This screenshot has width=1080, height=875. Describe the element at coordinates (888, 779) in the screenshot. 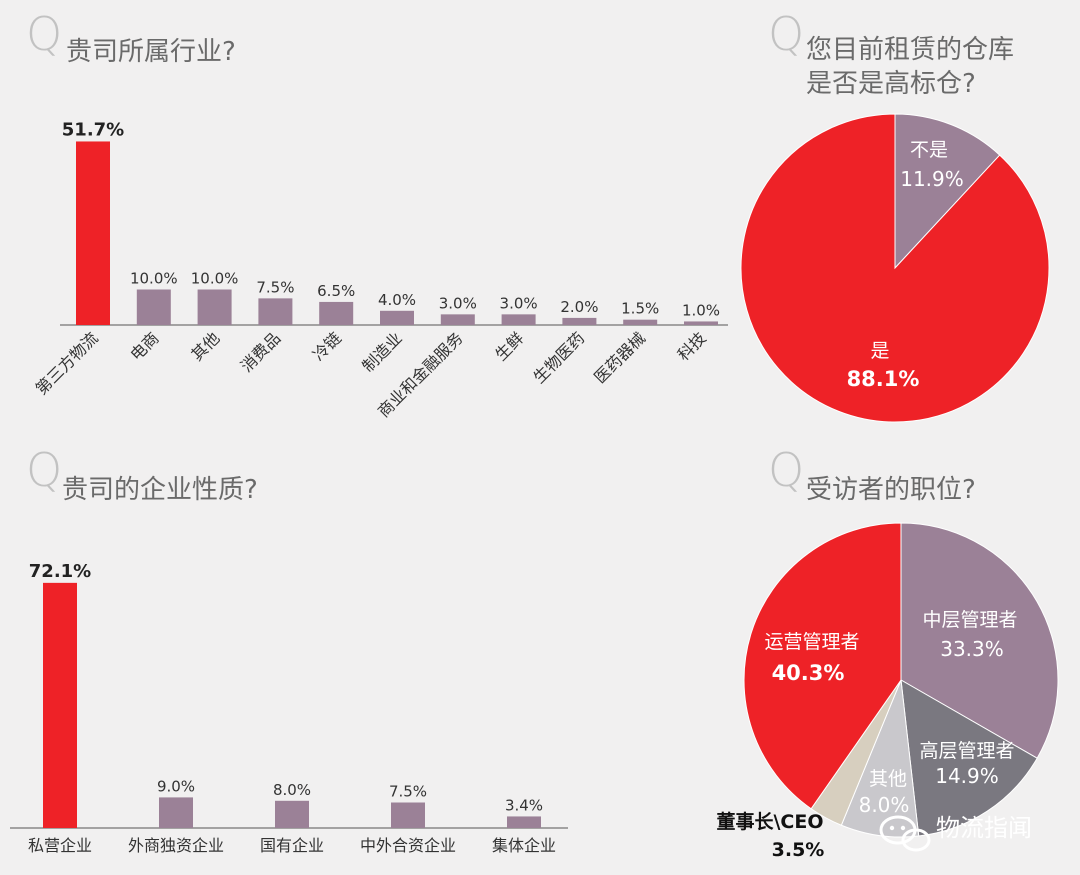

I see `slice-label-other: 其他` at that location.